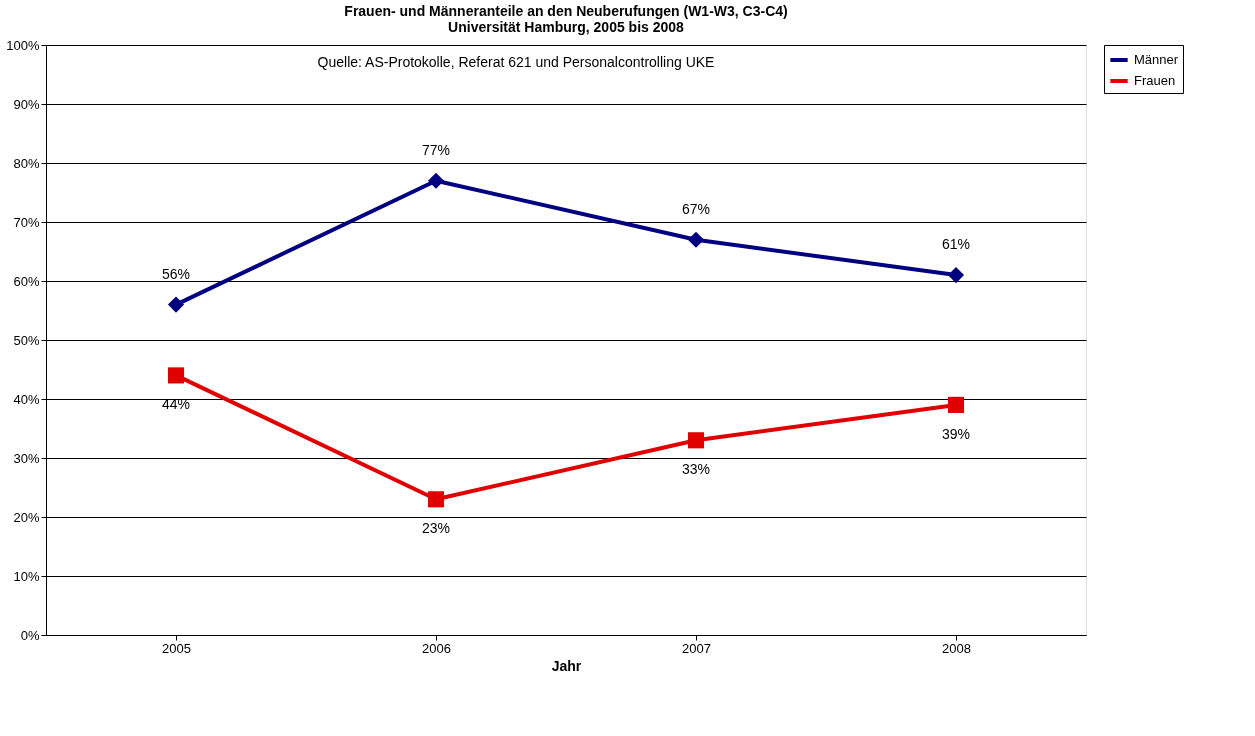 This screenshot has height=736, width=1255. I want to click on data-label: 33%, so click(696, 469).